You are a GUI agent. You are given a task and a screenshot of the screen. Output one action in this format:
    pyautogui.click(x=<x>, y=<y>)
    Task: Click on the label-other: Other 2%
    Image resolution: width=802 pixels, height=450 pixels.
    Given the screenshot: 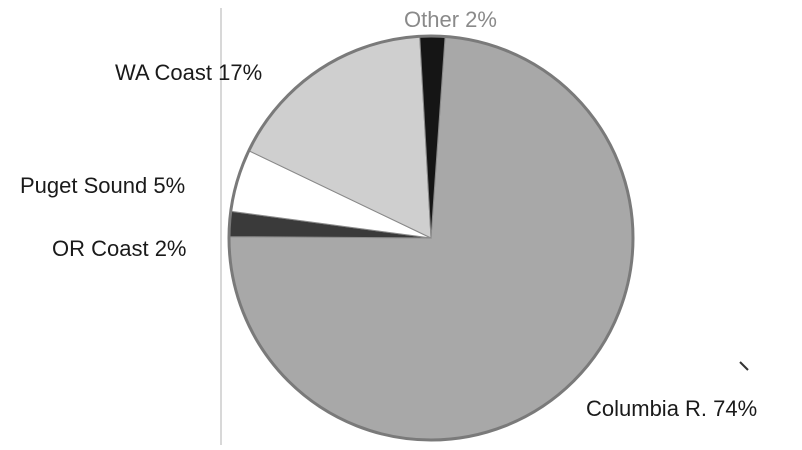 What is the action you would take?
    pyautogui.click(x=450, y=19)
    